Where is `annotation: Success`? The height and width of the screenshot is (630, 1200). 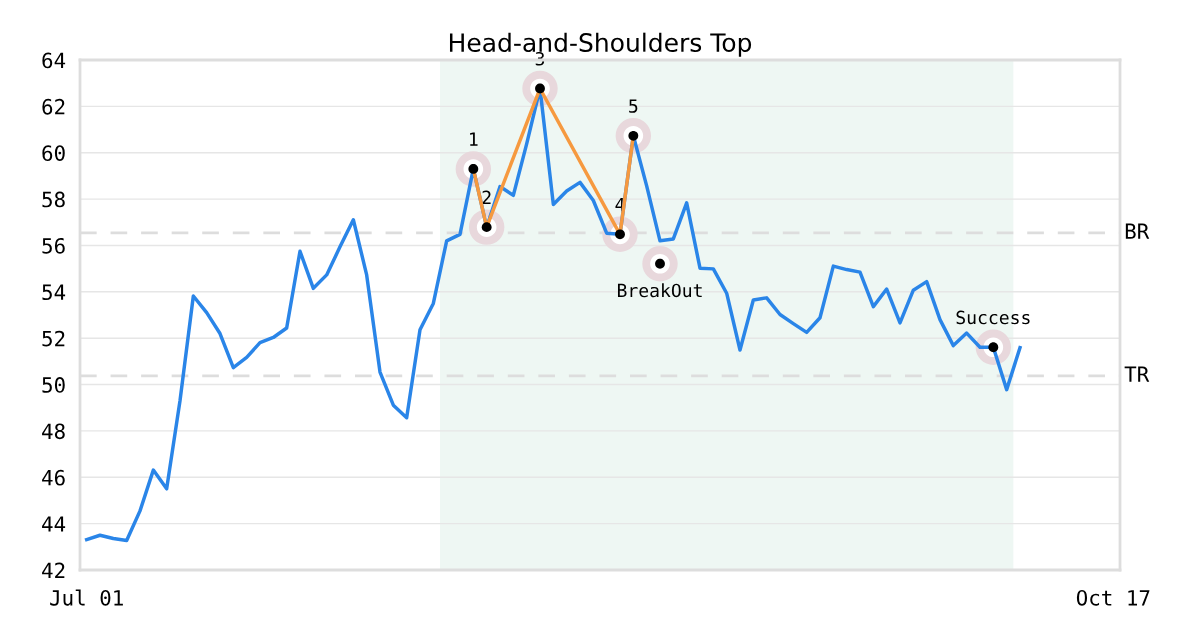
annotation: Success is located at coordinates (993, 317).